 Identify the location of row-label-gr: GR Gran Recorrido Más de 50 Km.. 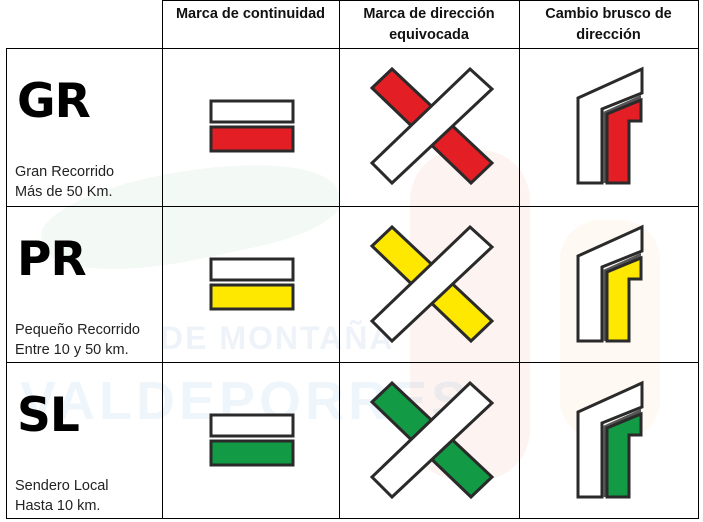
(84, 127).